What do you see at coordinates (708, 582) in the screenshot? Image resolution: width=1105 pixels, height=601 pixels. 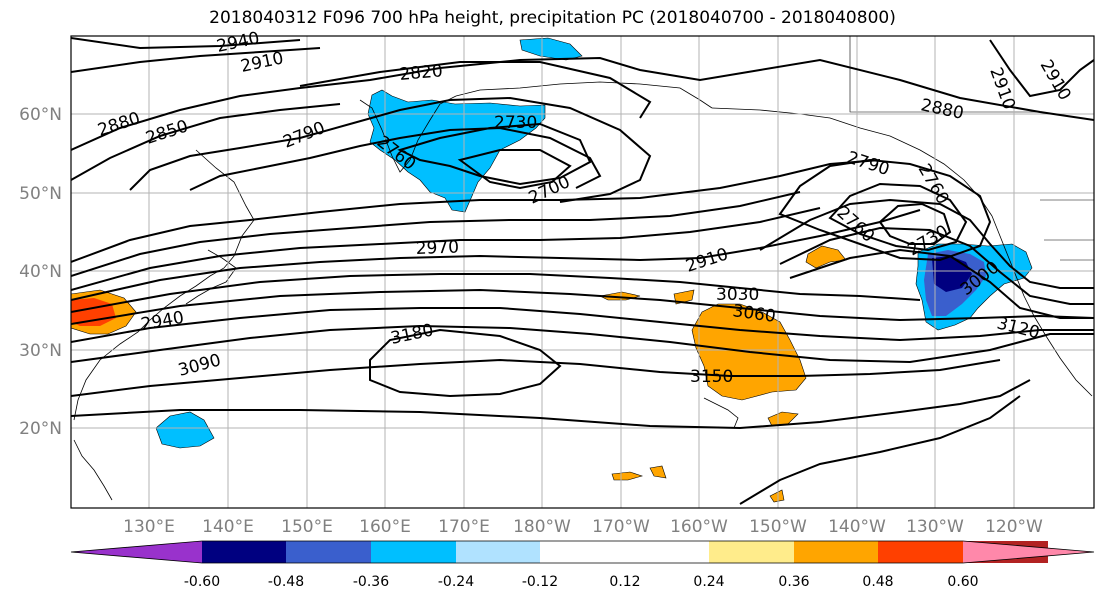 I see `colorbar-tick-label: 0.24` at bounding box center [708, 582].